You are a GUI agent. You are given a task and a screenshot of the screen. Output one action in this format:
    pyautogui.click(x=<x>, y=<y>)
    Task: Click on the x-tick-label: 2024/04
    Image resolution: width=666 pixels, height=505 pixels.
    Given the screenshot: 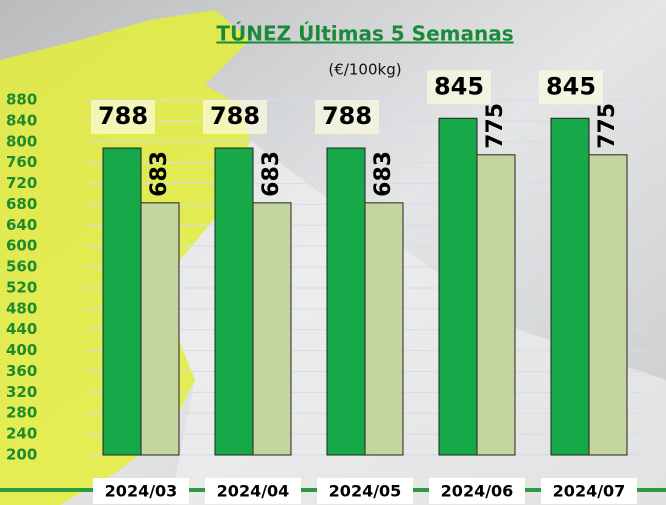 What is the action you would take?
    pyautogui.click(x=253, y=491)
    